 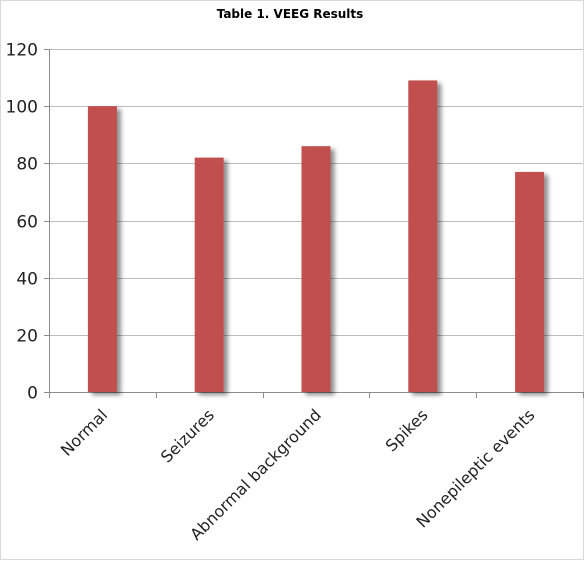 What do you see at coordinates (32, 394) in the screenshot?
I see `y-tick-label: 0` at bounding box center [32, 394].